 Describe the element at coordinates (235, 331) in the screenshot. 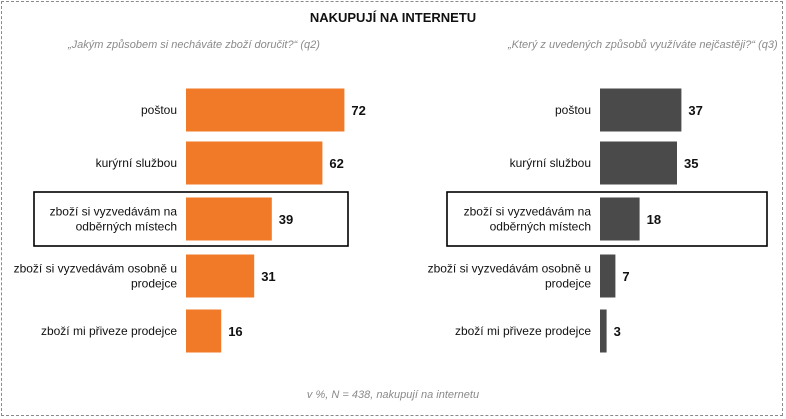

I see `left-value-label-5: 16` at that location.